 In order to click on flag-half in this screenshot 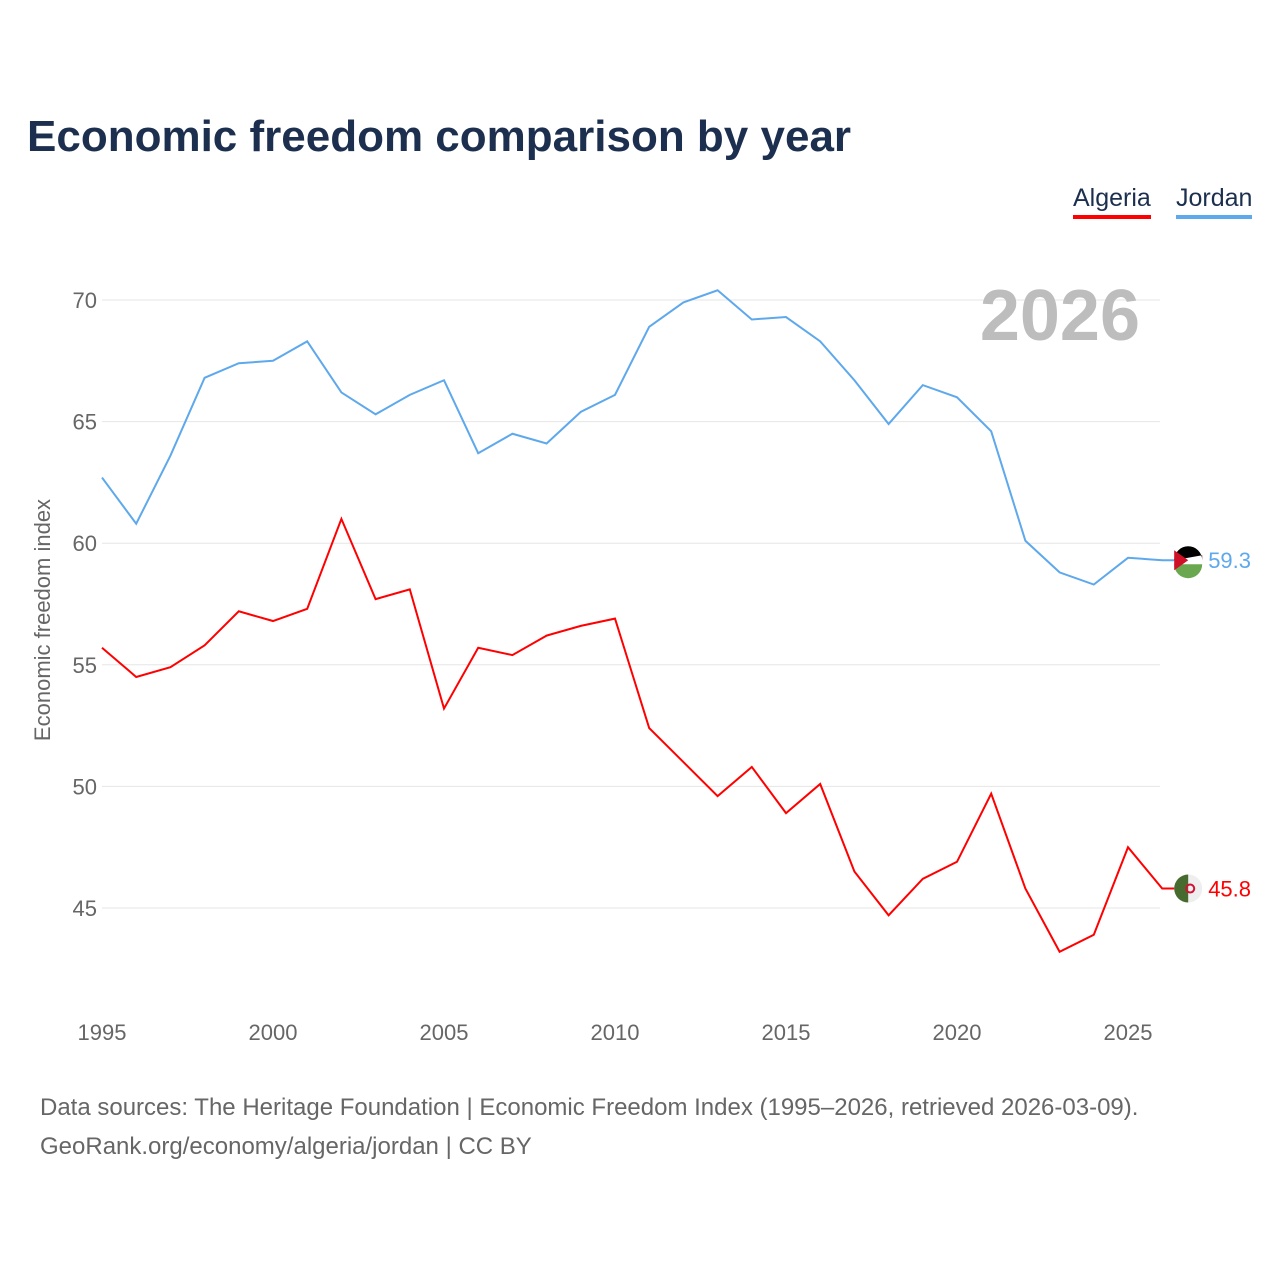, I will do `click(1181, 888)`.